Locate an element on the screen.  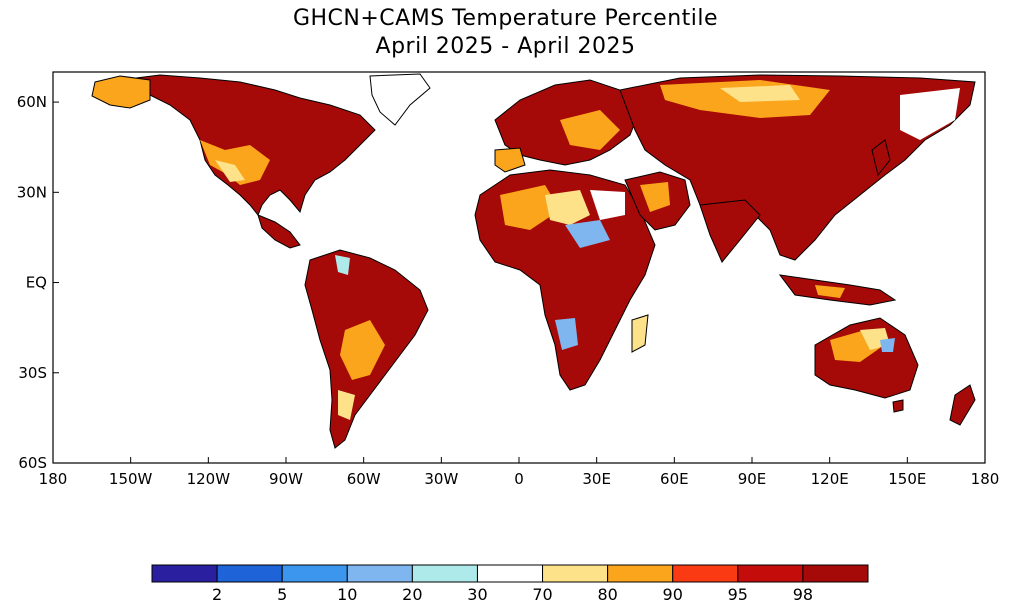
south-america-slight-zone is located at coordinates (346, 405).